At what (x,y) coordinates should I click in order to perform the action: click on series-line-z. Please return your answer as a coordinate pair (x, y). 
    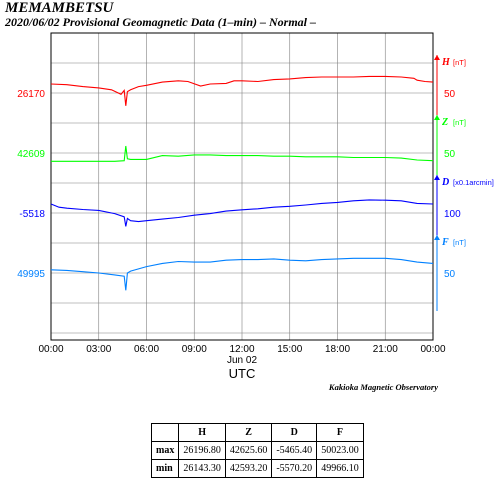
    Looking at the image, I should click on (242, 153).